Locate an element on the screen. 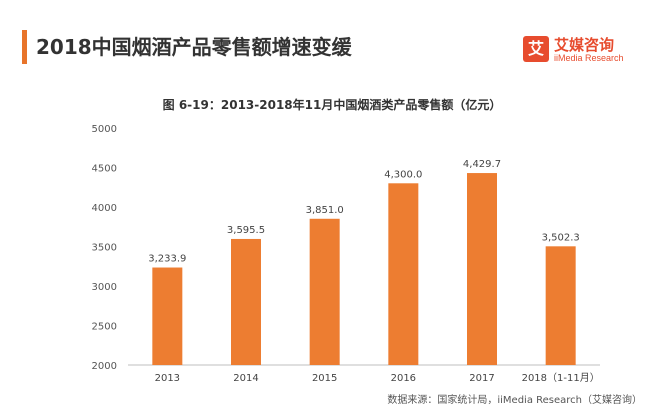  data-label: 4,300.0 is located at coordinates (403, 174).